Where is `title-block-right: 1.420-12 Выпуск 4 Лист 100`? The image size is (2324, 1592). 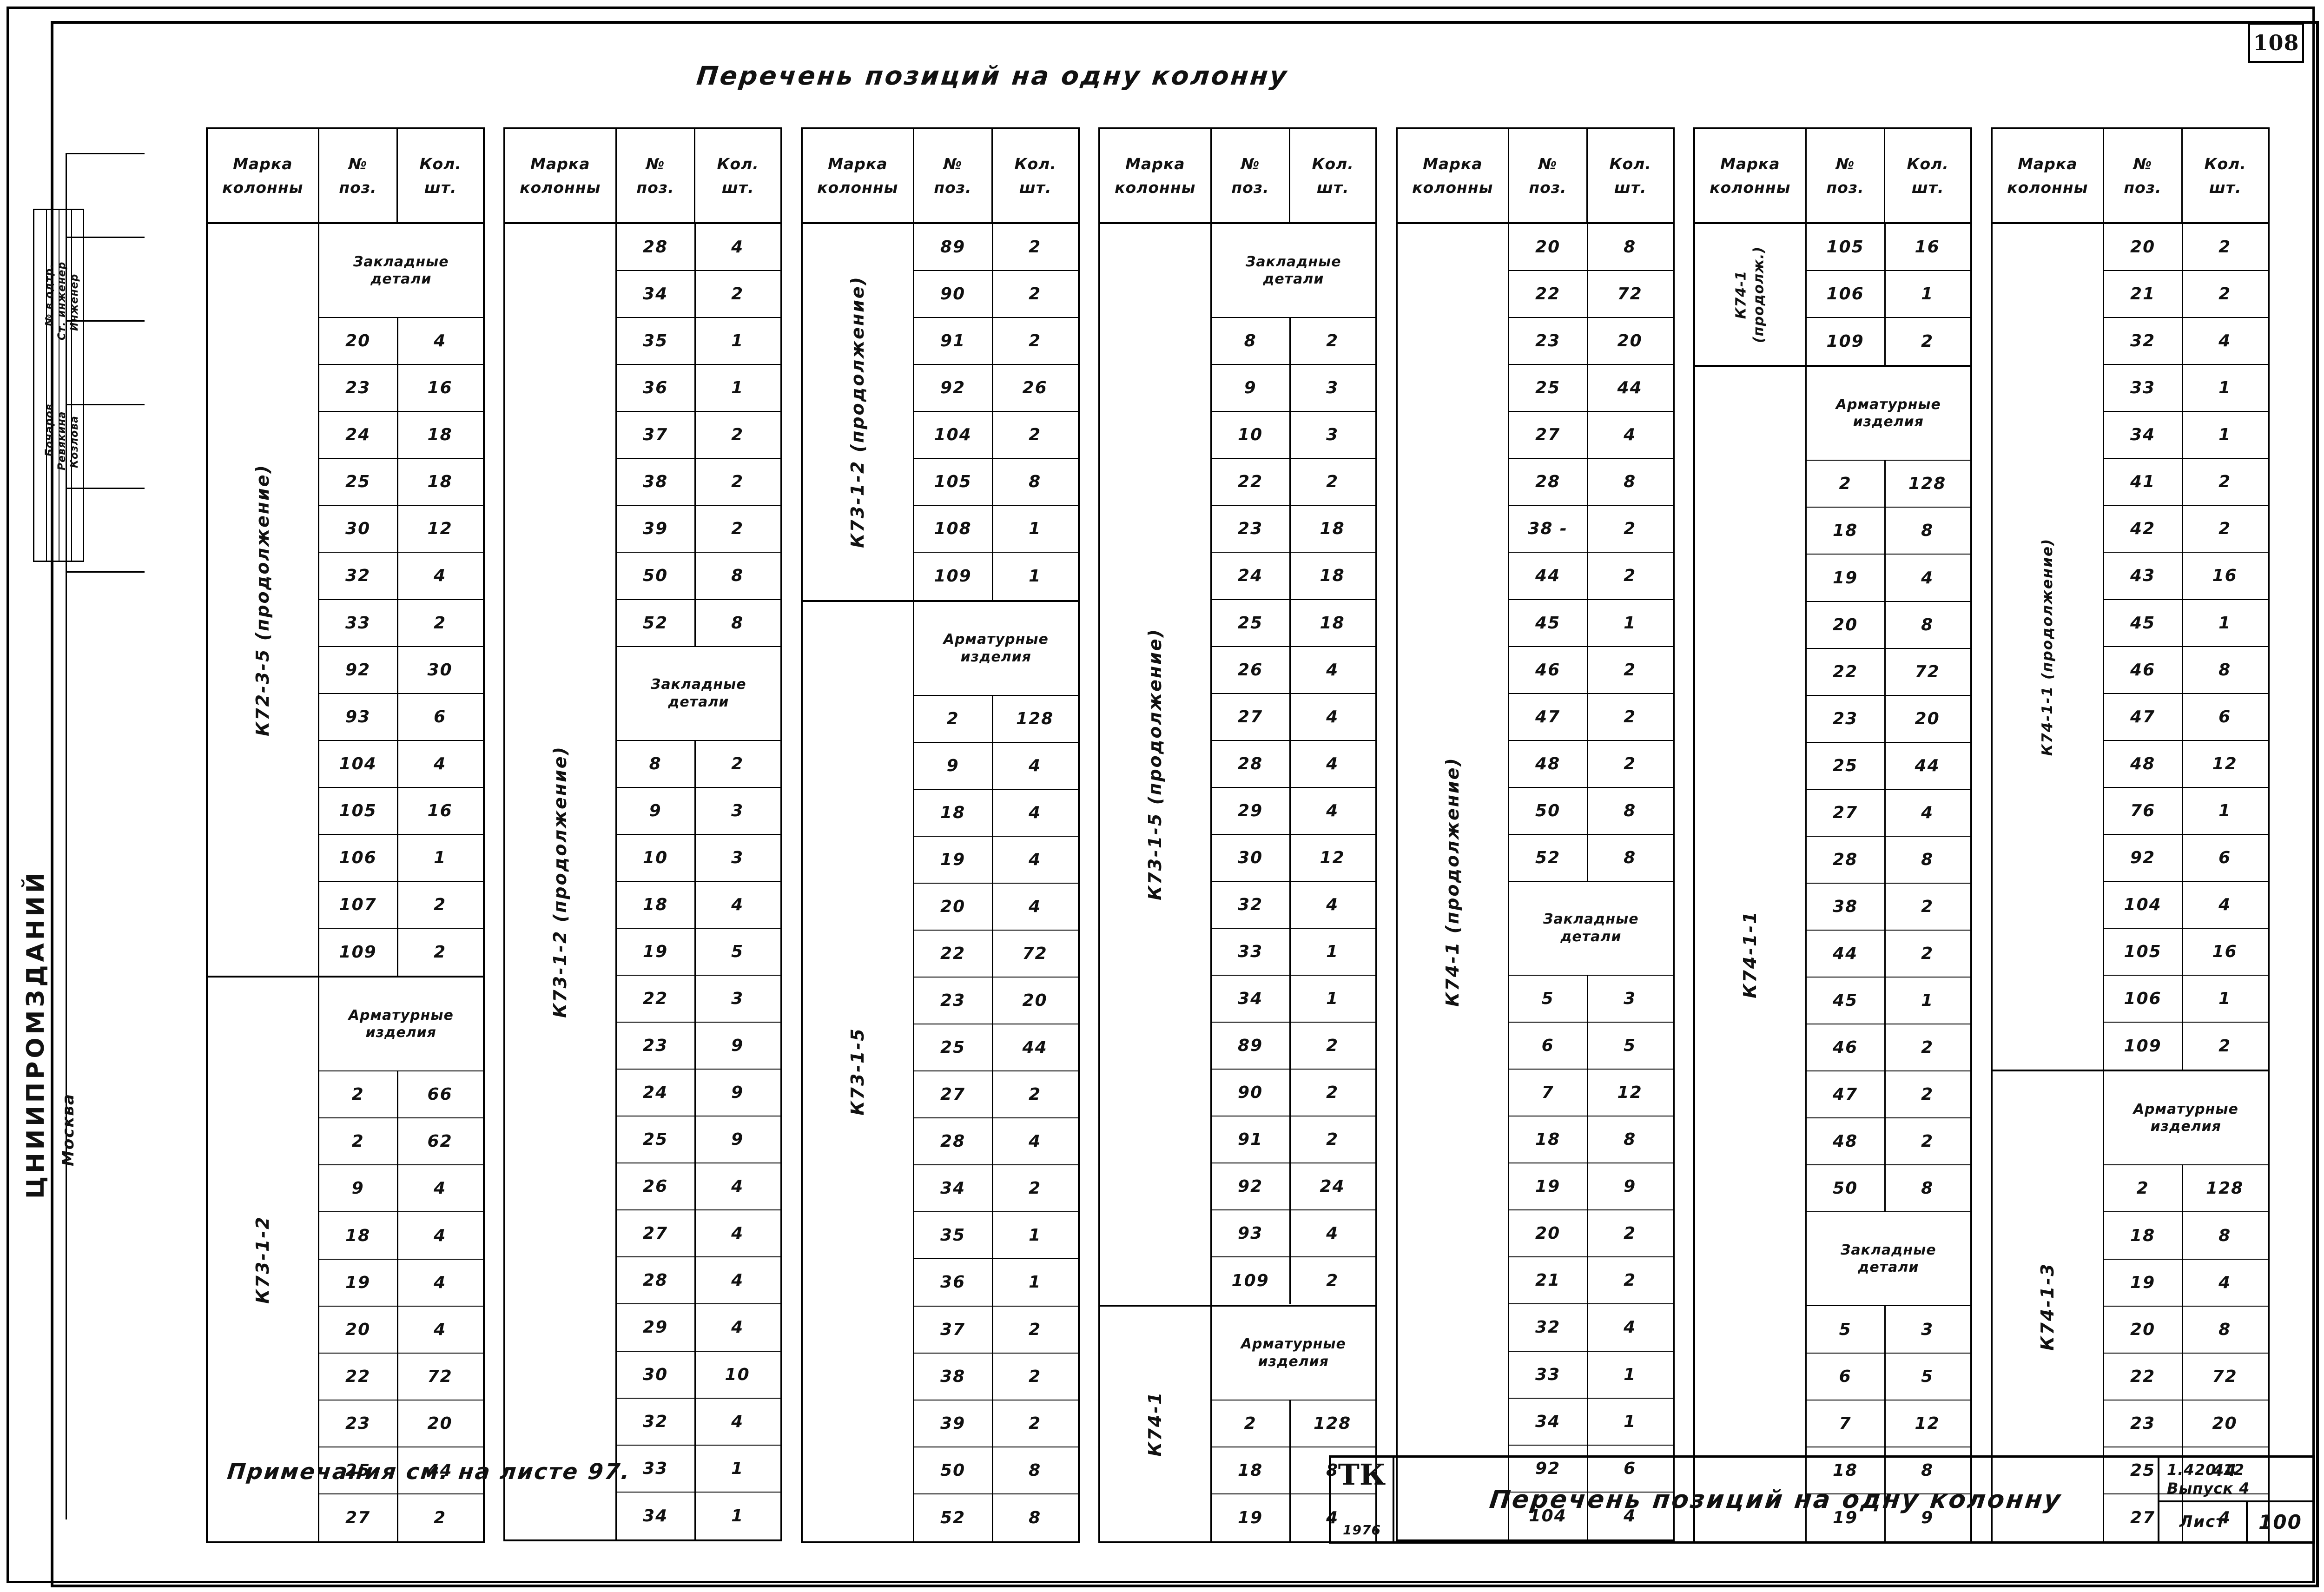
title-block-right: 1.420-12 Выпуск 4 Лист 100 is located at coordinates (2236, 1499).